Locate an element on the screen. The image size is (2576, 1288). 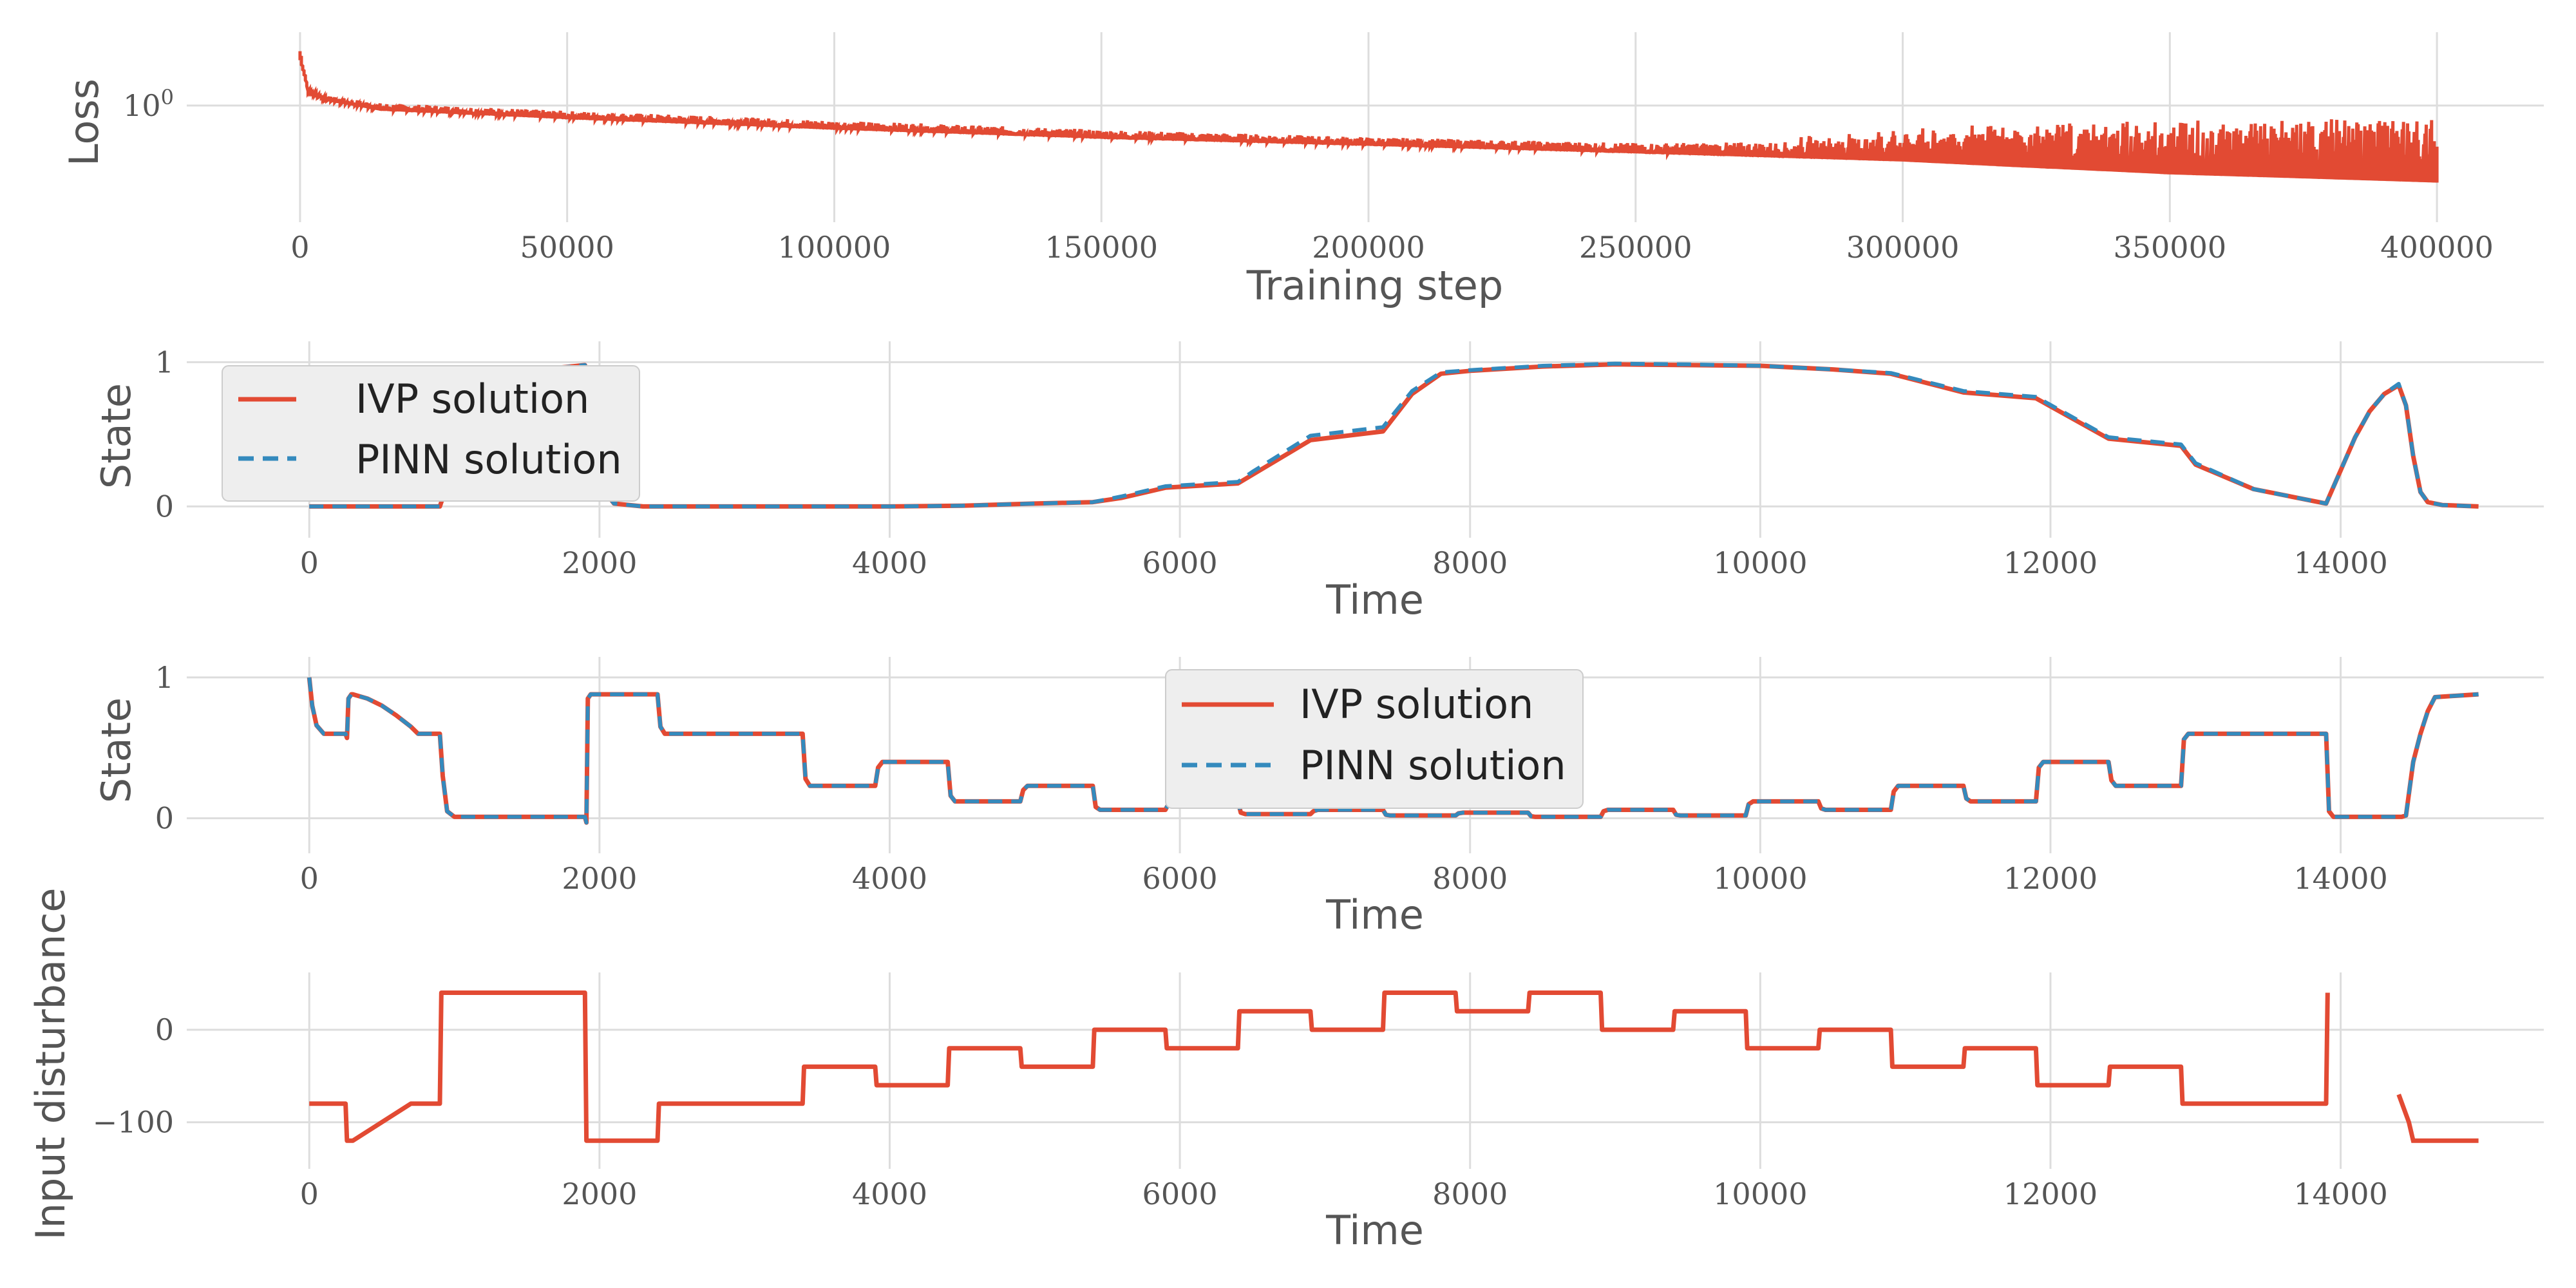
x-tick-label: 50000 is located at coordinates (567, 248).